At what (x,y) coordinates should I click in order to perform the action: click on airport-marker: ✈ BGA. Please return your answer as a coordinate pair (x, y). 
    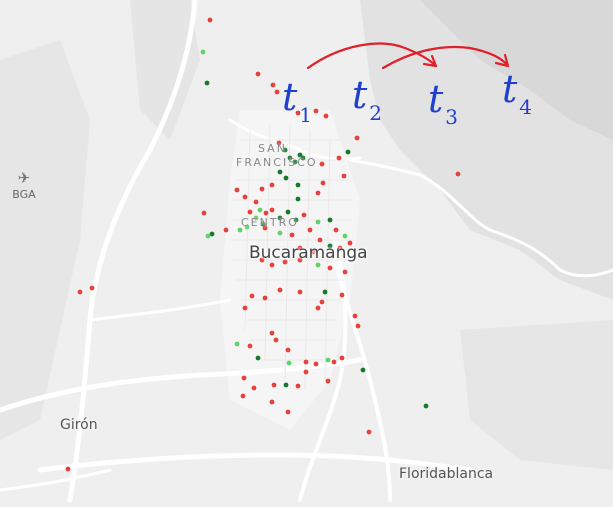
    Looking at the image, I should click on (24, 185).